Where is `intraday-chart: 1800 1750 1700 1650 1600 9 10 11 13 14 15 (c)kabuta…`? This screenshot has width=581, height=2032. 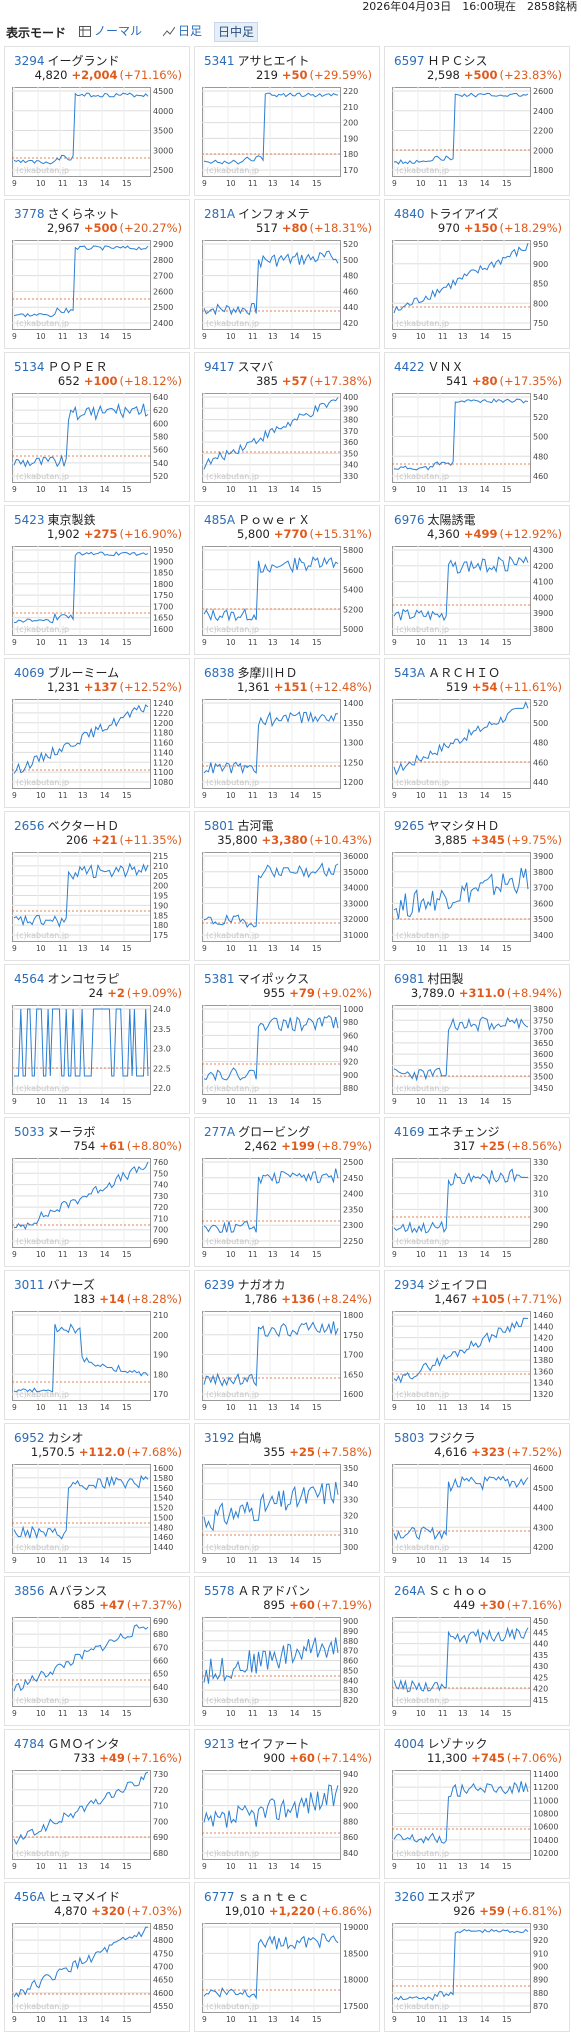
intraday-chart: 1800 1750 1700 1650 1600 9 10 11 13 14 15 (c)kabuta… is located at coordinates (288, 1361).